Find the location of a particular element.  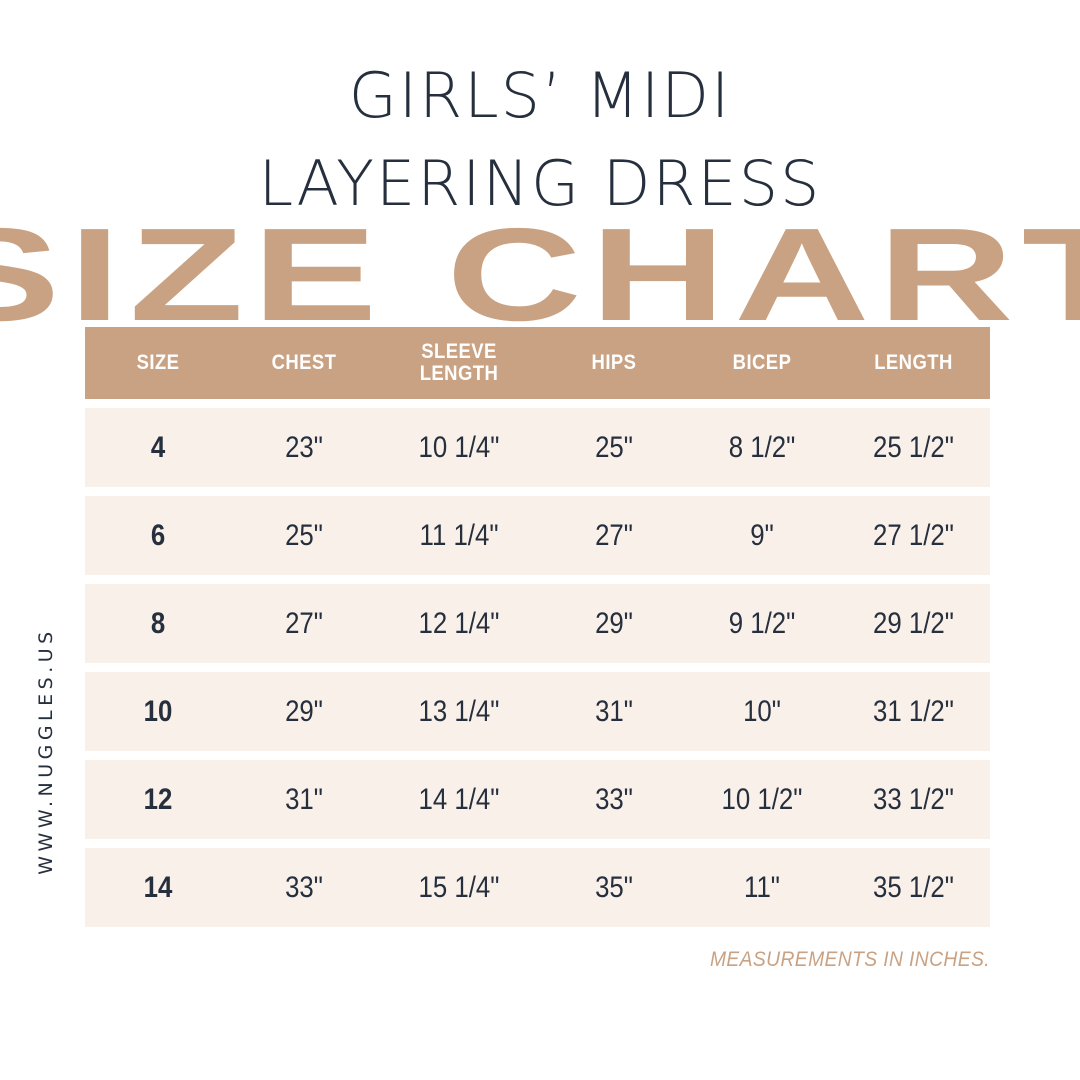

cell-bicep: 11" is located at coordinates (762, 887).